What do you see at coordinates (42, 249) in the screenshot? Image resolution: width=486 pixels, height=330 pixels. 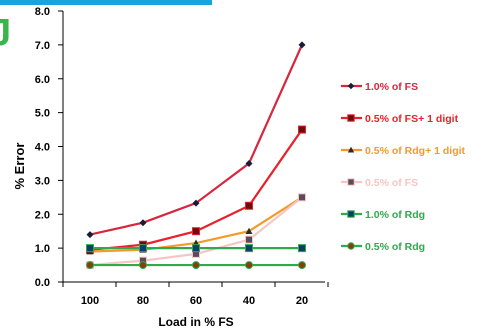 I see `y-tick-label: 1.0` at bounding box center [42, 249].